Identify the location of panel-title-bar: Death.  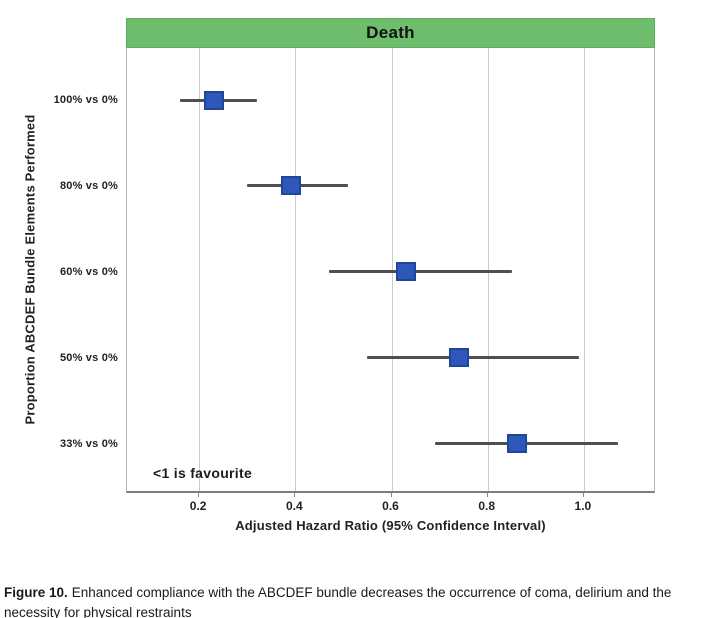
(390, 33).